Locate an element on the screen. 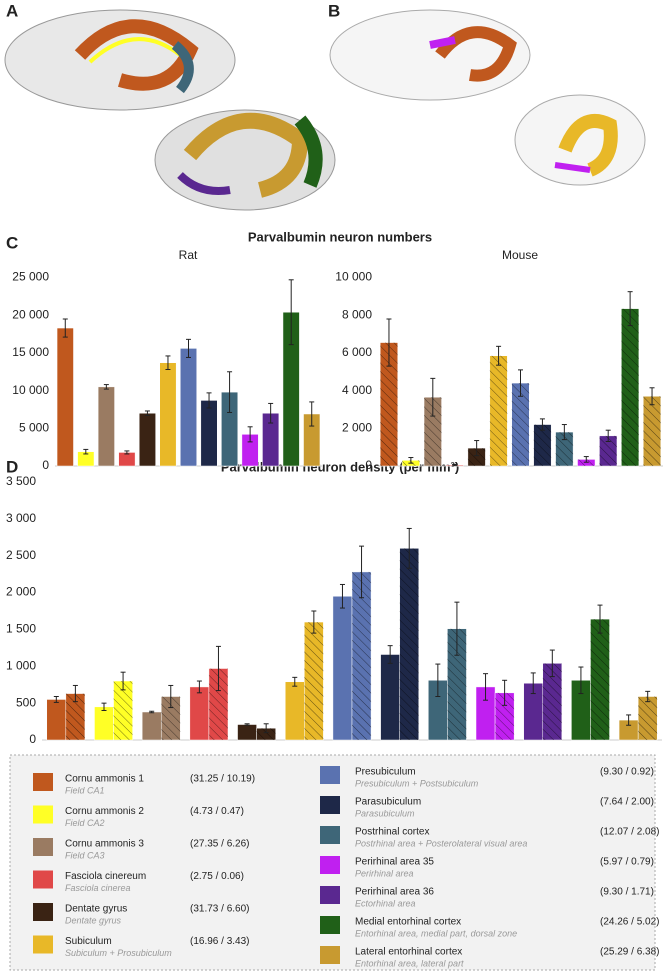  legend-subtitle: Parasubiculum is located at coordinates (385, 813).